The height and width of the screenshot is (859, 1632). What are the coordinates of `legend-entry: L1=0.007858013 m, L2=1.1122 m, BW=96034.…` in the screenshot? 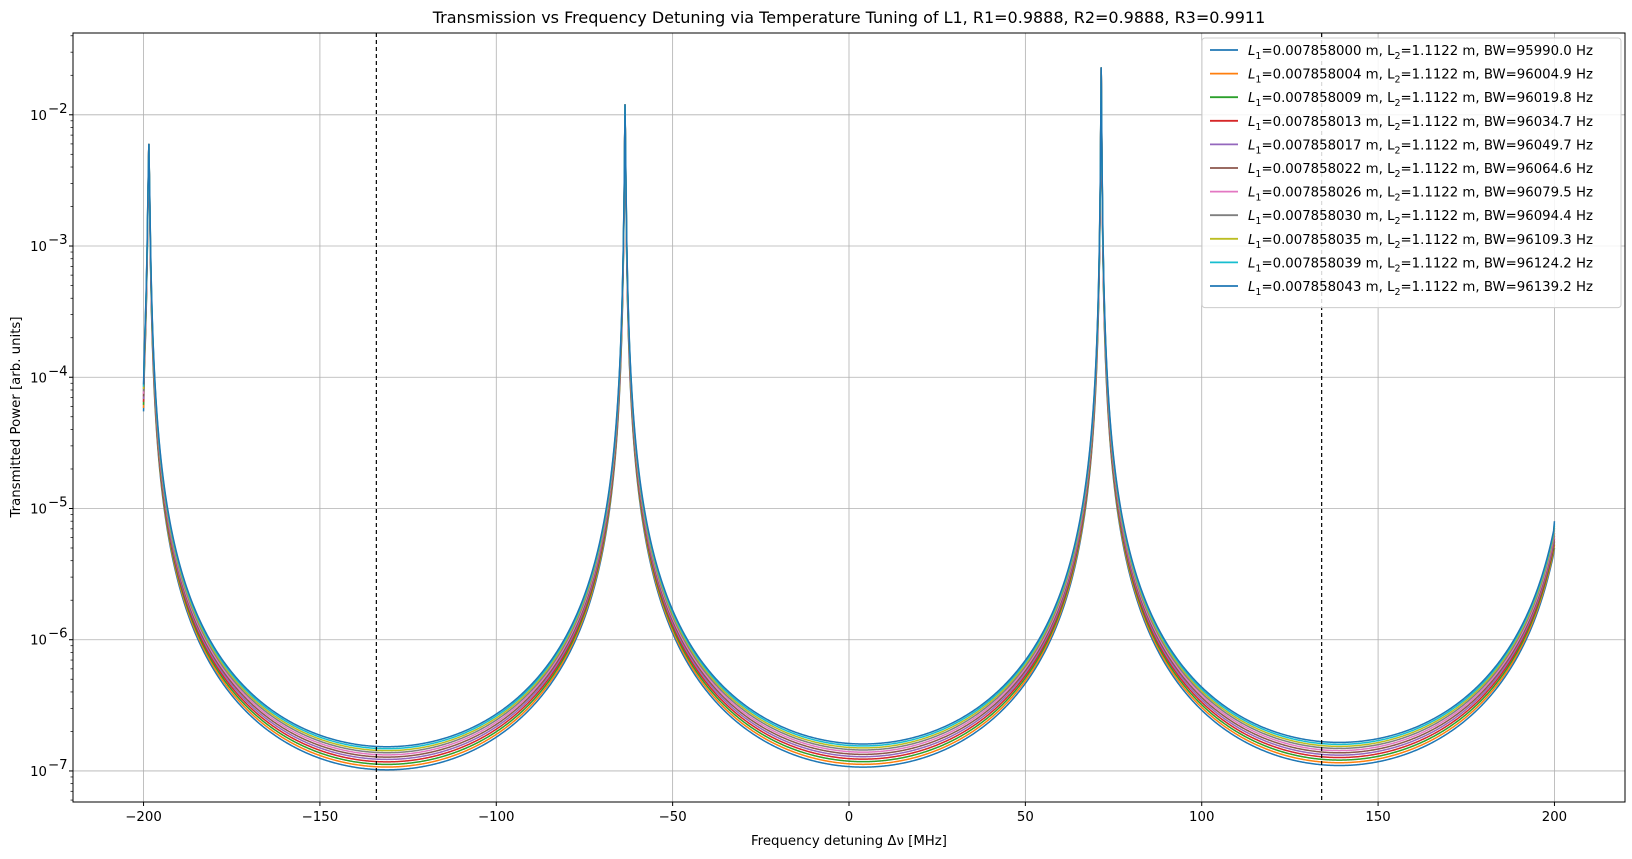 It's located at (1420, 124).